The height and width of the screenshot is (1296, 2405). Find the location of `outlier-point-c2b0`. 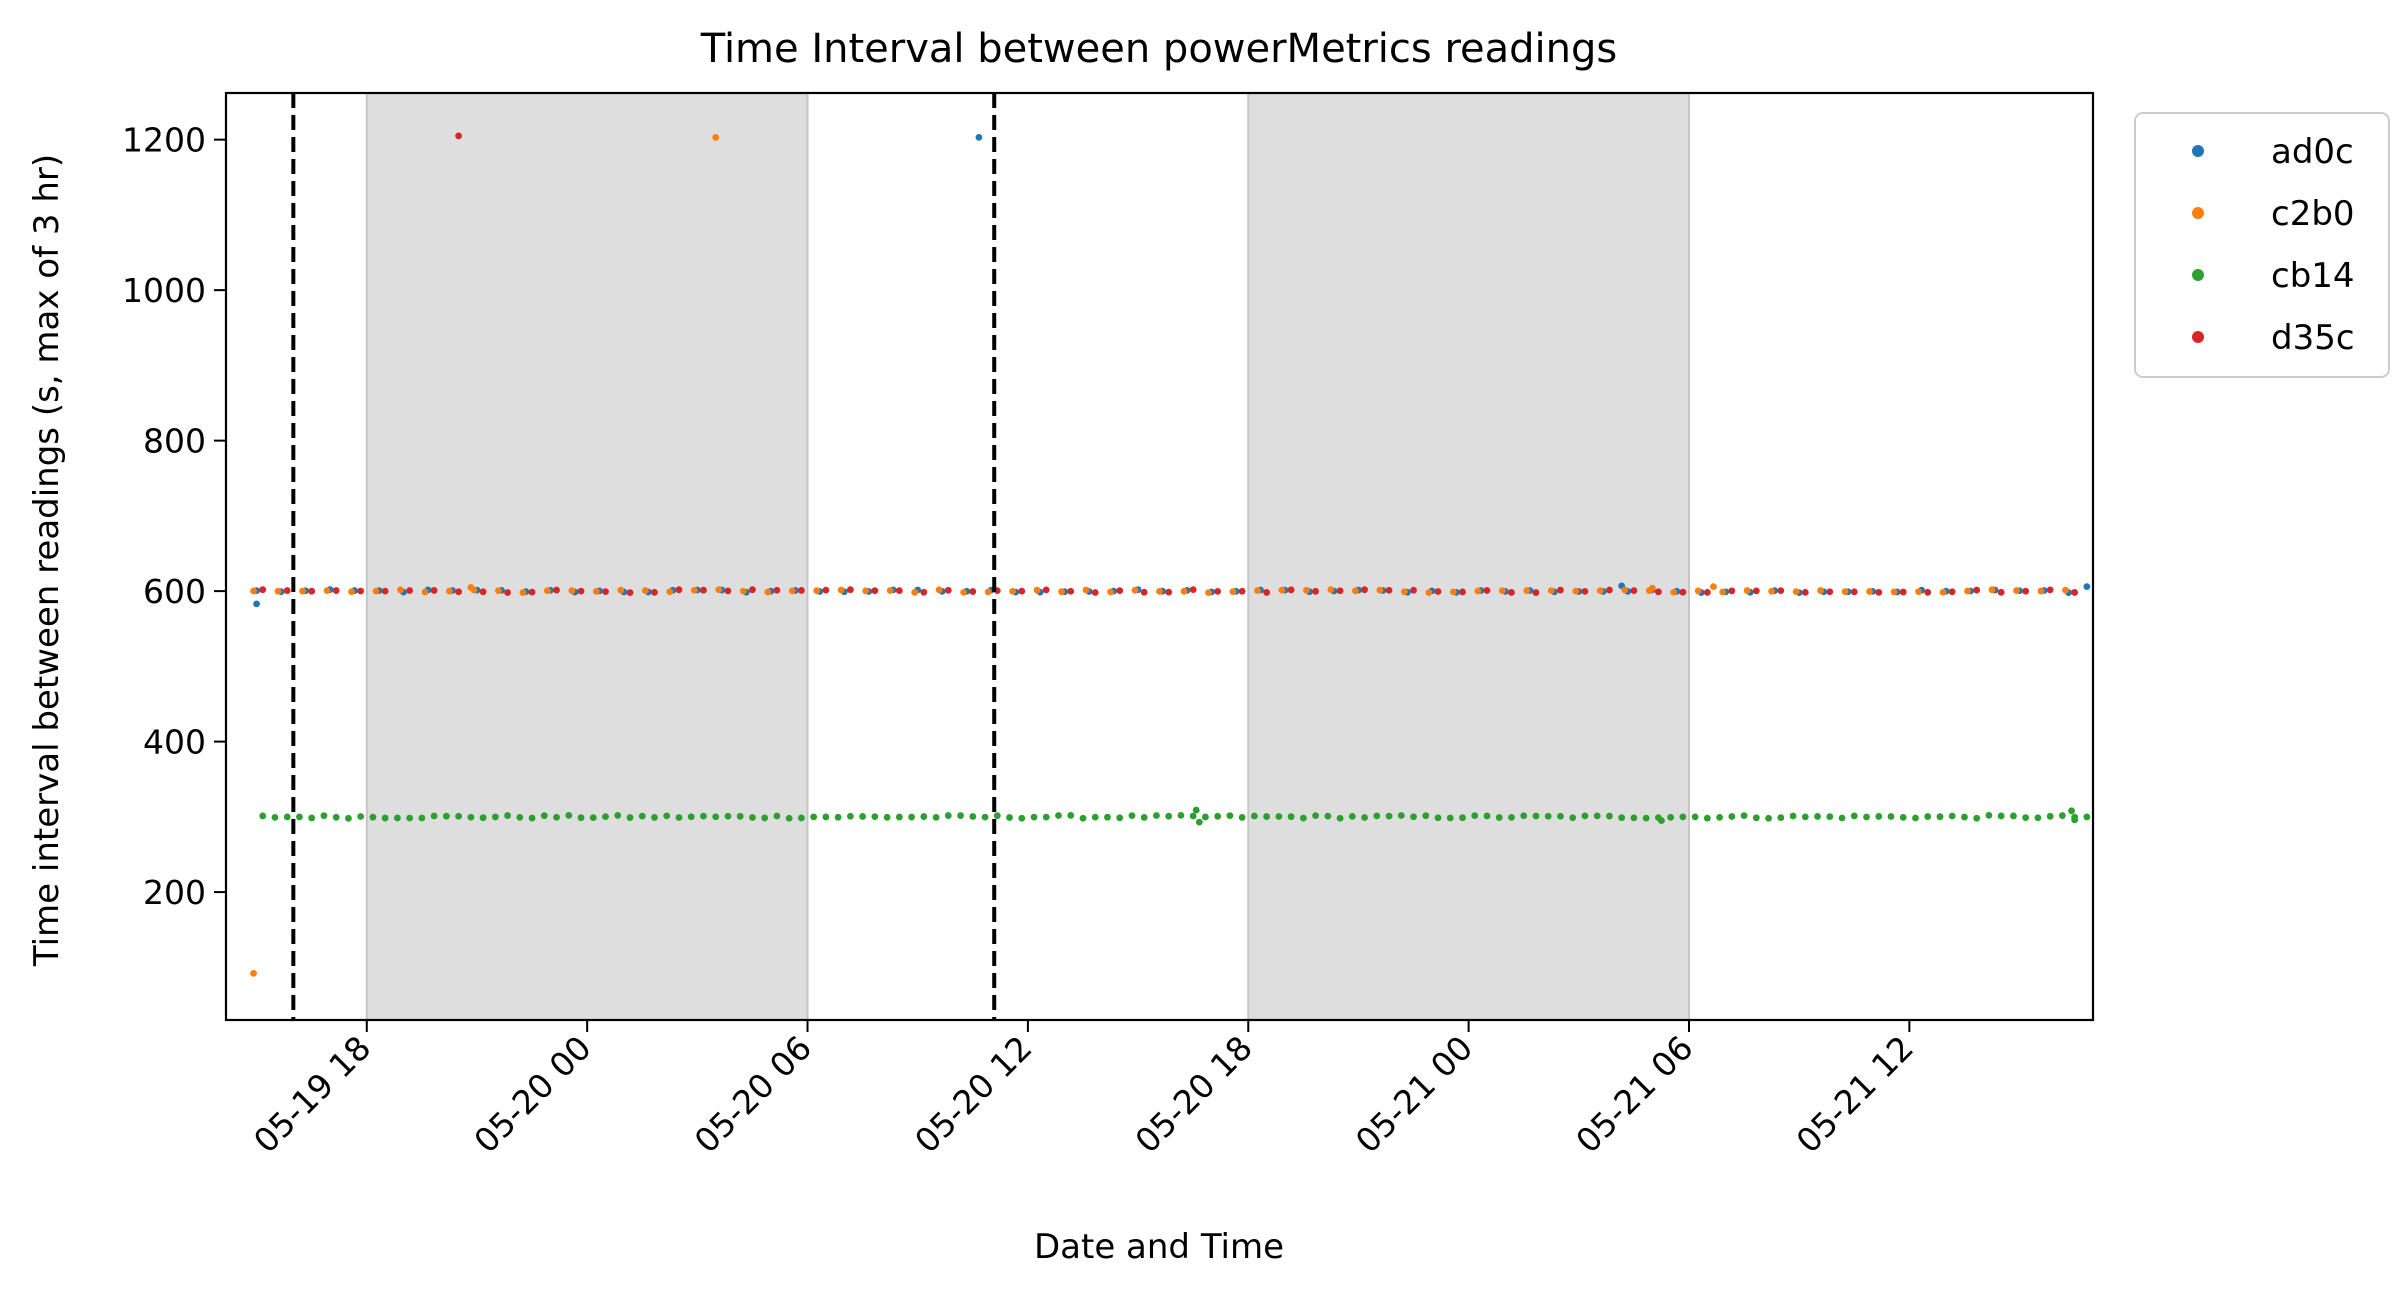

outlier-point-c2b0 is located at coordinates (1652, 588).